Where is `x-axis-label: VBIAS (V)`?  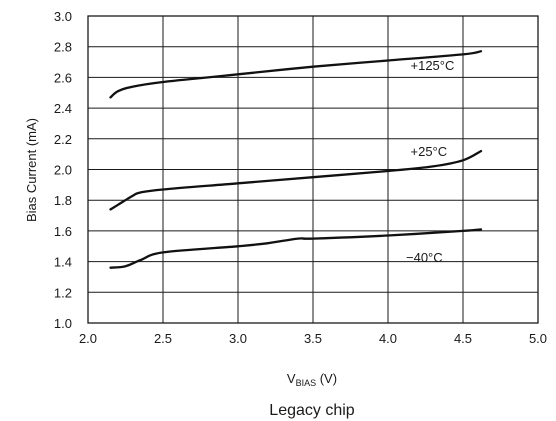
x-axis-label: VBIAS (V) is located at coordinates (312, 379).